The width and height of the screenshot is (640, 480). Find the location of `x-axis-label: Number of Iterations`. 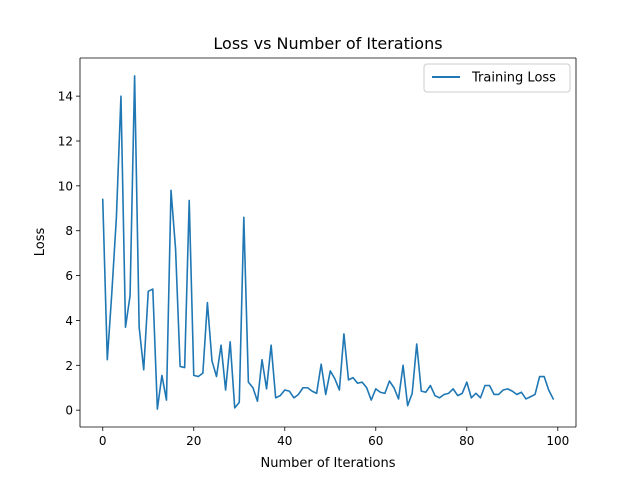

x-axis-label: Number of Iterations is located at coordinates (328, 463).